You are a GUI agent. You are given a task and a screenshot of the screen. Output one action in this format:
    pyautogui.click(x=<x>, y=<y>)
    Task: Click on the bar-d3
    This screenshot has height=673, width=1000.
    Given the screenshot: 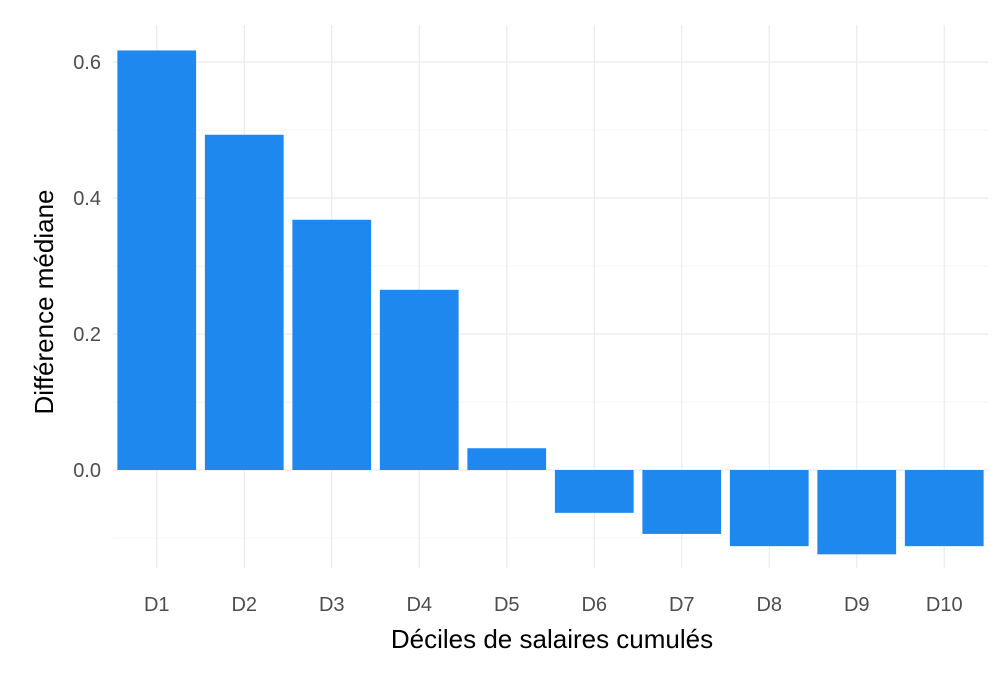 What is the action you would take?
    pyautogui.click(x=332, y=344)
    